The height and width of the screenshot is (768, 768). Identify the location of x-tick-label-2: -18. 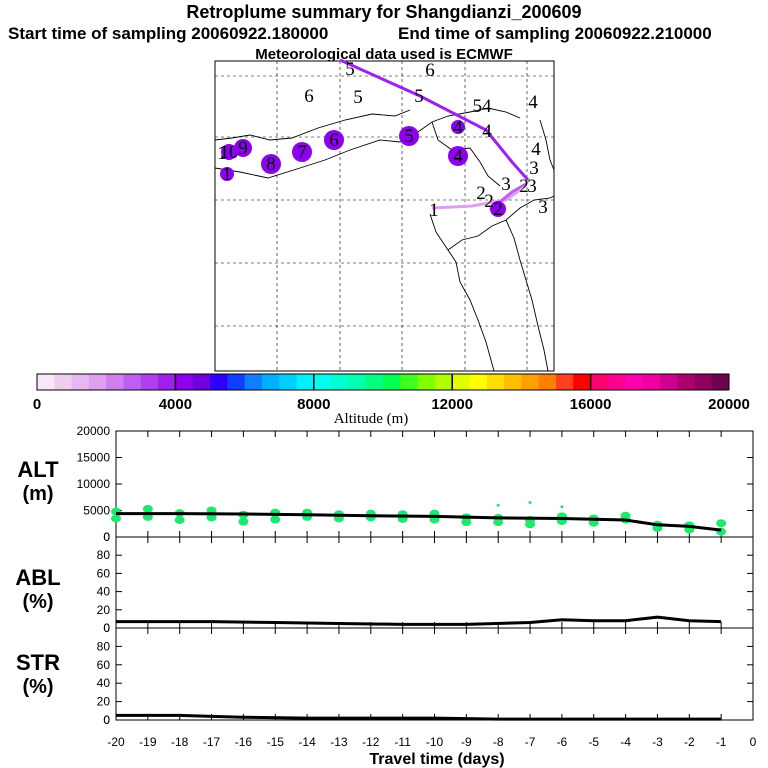
(180, 742).